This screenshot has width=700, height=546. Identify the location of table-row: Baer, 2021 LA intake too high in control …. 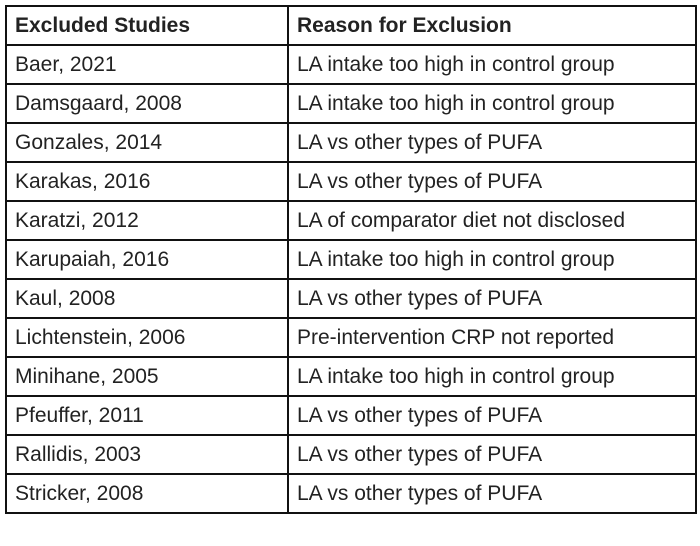
(351, 64).